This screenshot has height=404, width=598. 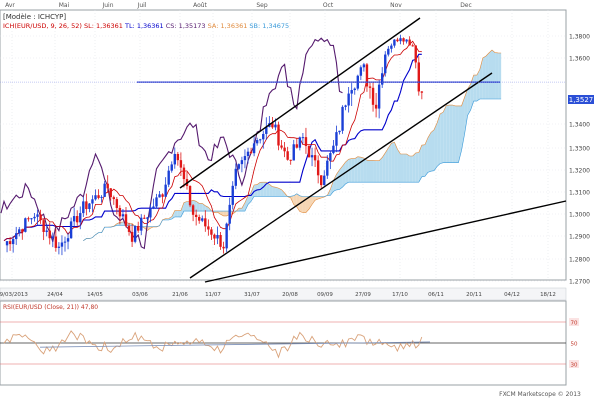 I want to click on price-tick-label: 1,3400, so click(x=579, y=125).